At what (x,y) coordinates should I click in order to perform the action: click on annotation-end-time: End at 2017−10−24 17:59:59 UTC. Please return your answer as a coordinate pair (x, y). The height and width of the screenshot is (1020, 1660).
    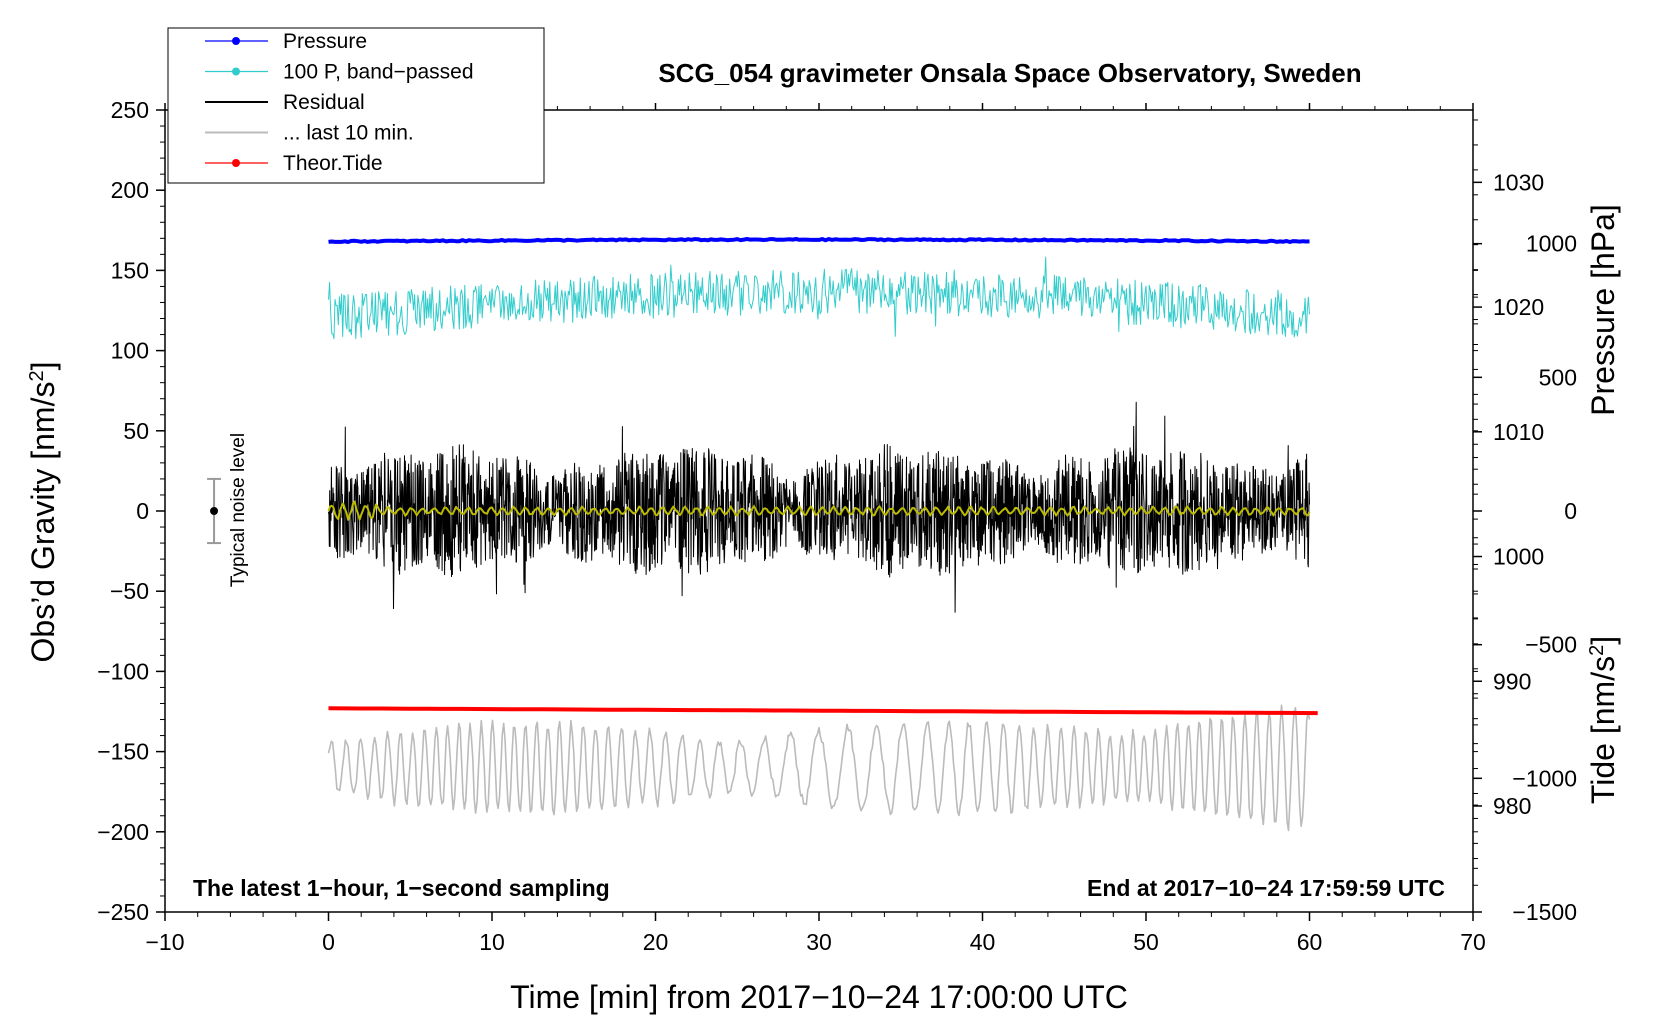
    Looking at the image, I should click on (1266, 888).